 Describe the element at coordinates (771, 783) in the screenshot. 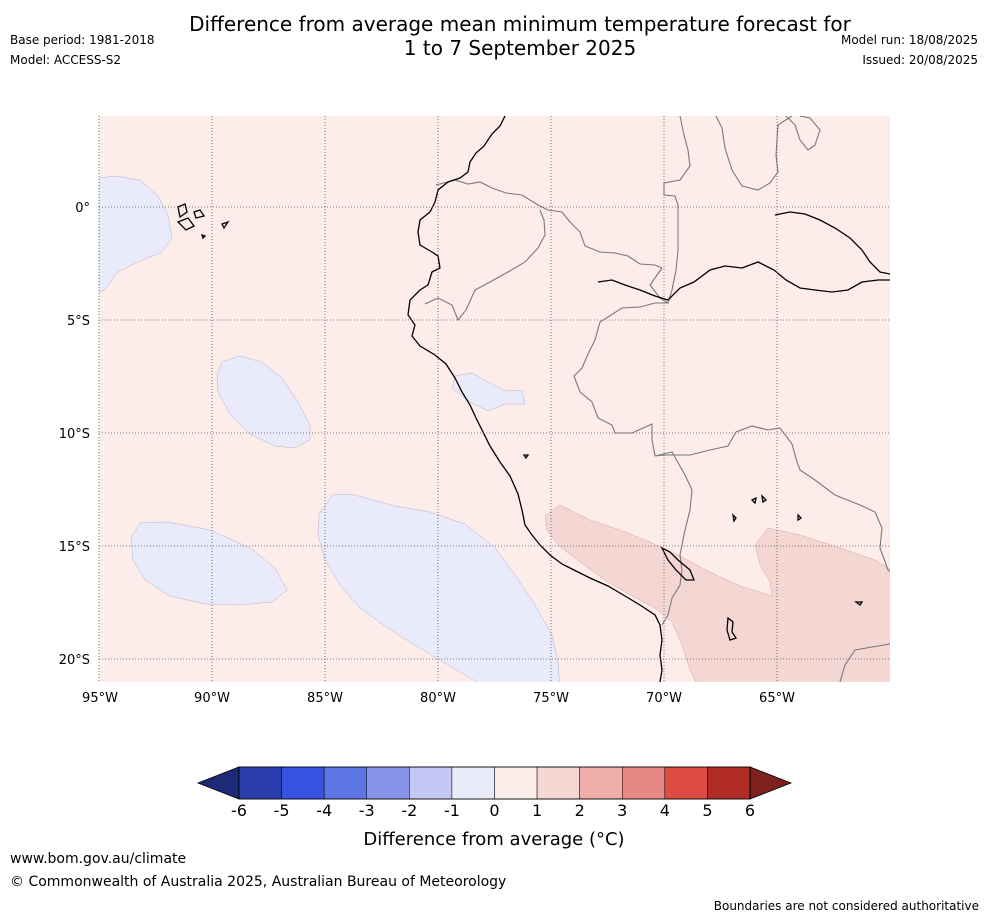

I see `colorbar-over-arrow` at that location.